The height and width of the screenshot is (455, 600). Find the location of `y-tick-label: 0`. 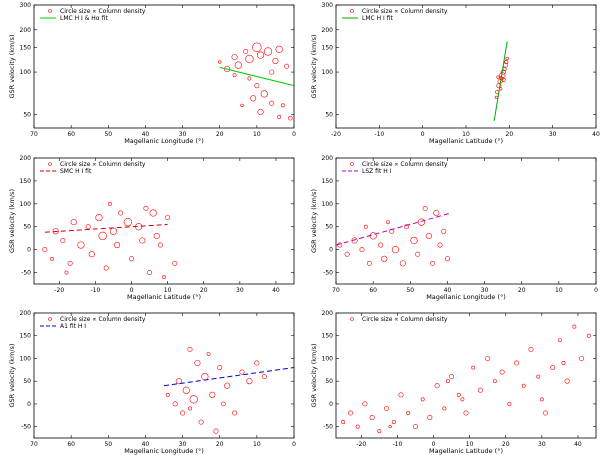

y-tick-label: 0 is located at coordinates (331, 404).